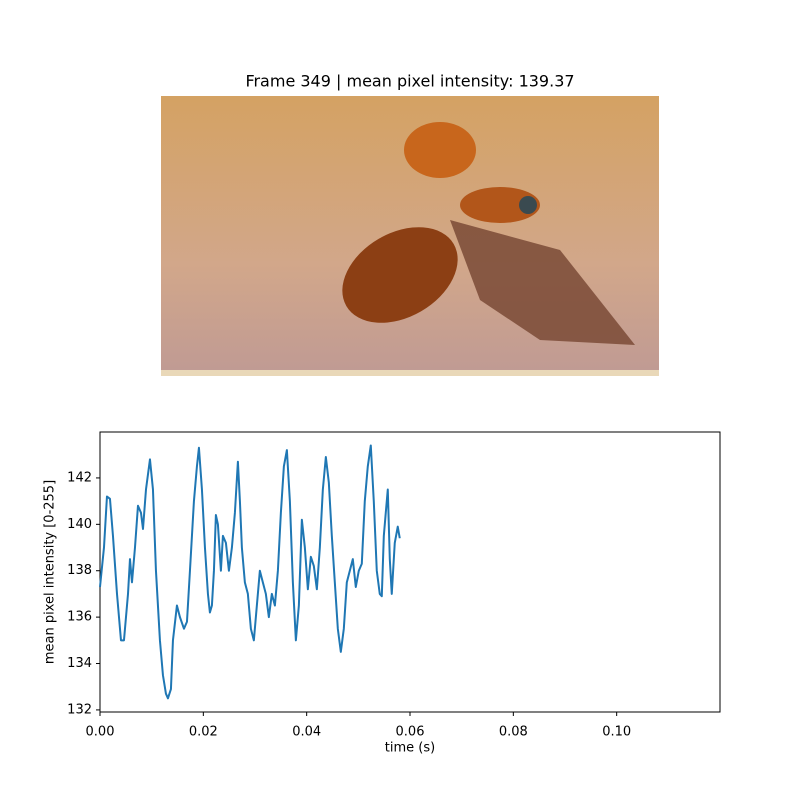  I want to click on y-tick-label: 136, so click(79, 617).